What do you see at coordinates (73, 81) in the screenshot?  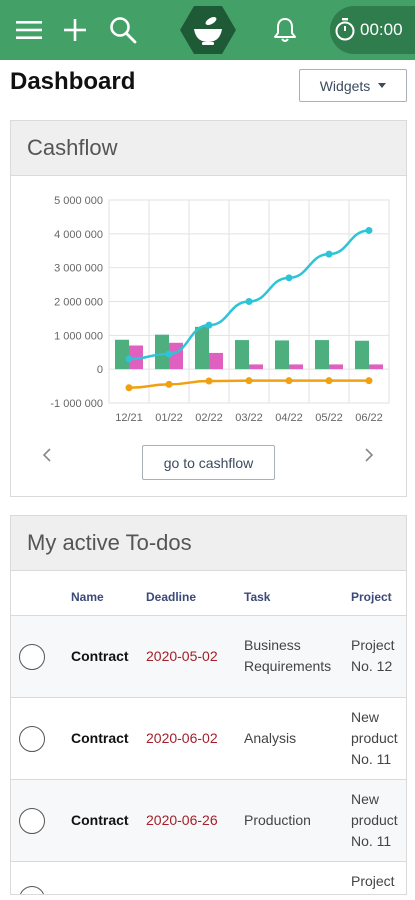 I see `page-title: Dashboard` at bounding box center [73, 81].